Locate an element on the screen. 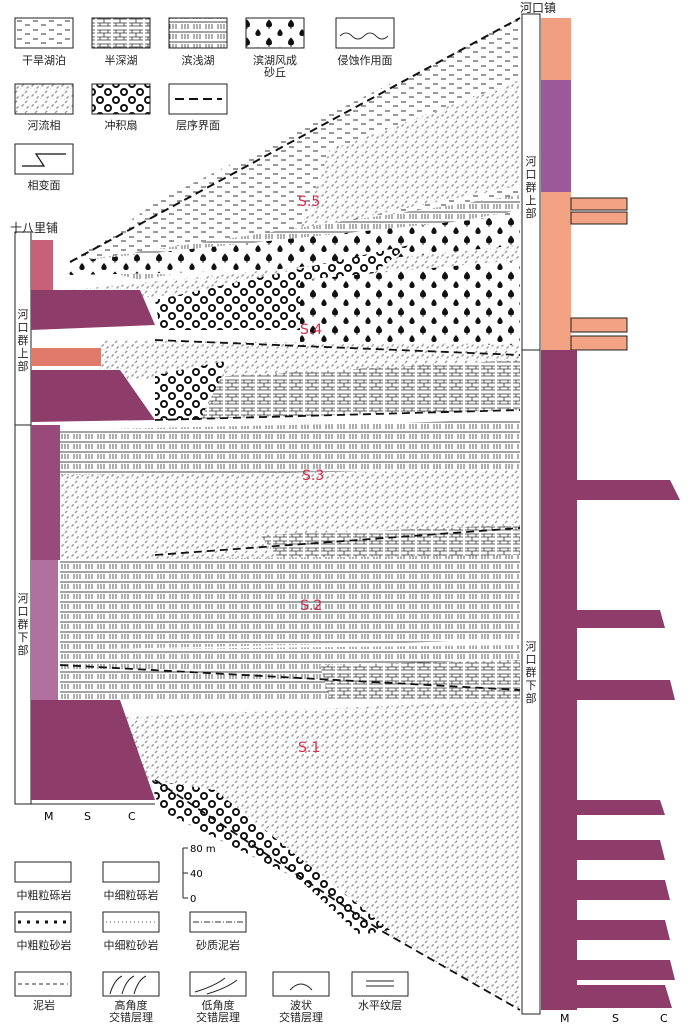 The height and width of the screenshot is (1026, 700). right-section-title: 河口镇 is located at coordinates (538, 8).